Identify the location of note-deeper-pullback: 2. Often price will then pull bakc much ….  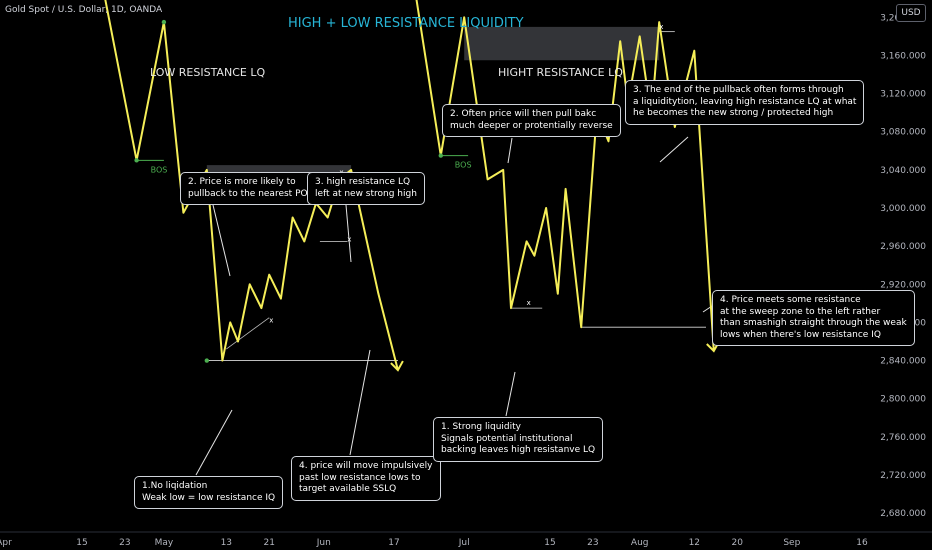
(531, 120).